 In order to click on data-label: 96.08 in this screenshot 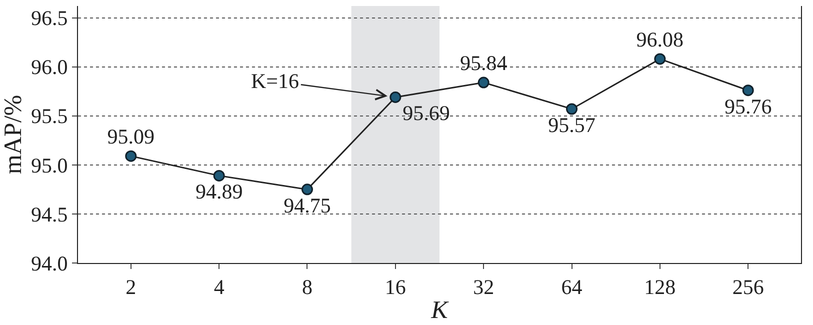, I will do `click(660, 39)`.